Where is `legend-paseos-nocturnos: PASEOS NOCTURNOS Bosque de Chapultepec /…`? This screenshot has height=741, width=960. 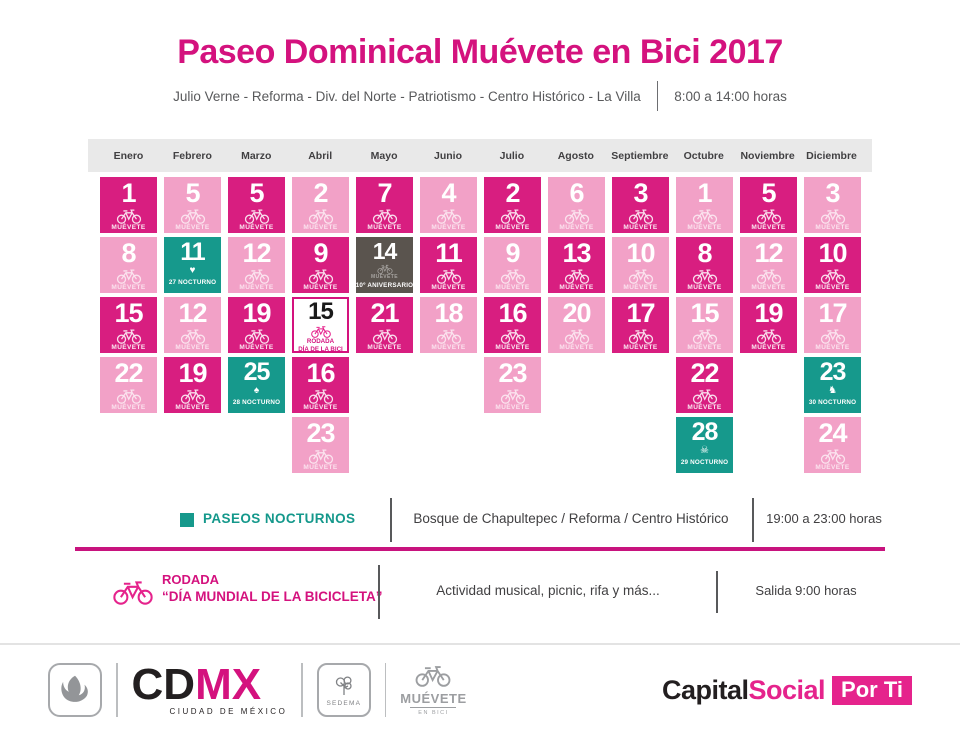
legend-paseos-nocturnos: PASEOS NOCTURNOS Bosque de Chapultepec /… is located at coordinates (480, 520).